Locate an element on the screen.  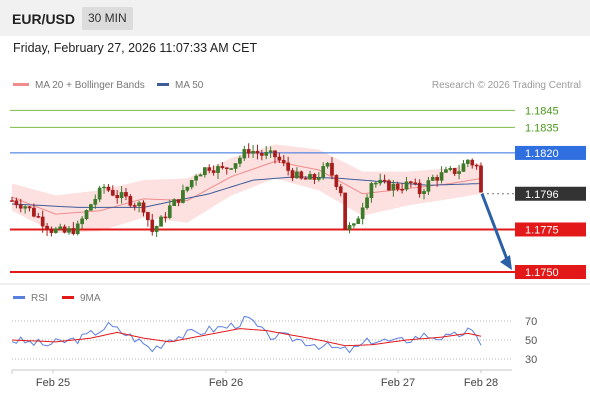
level-tag-1.1750 is located at coordinates (550, 272).